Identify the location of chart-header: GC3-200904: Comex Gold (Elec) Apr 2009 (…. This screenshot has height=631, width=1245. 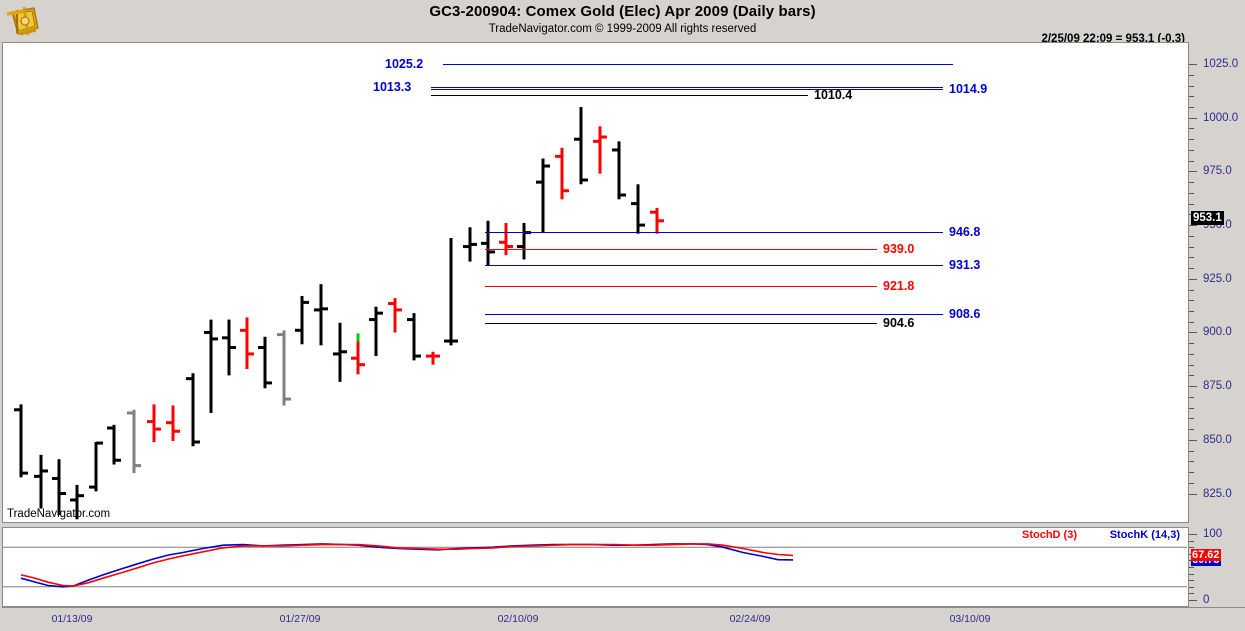
(622, 21).